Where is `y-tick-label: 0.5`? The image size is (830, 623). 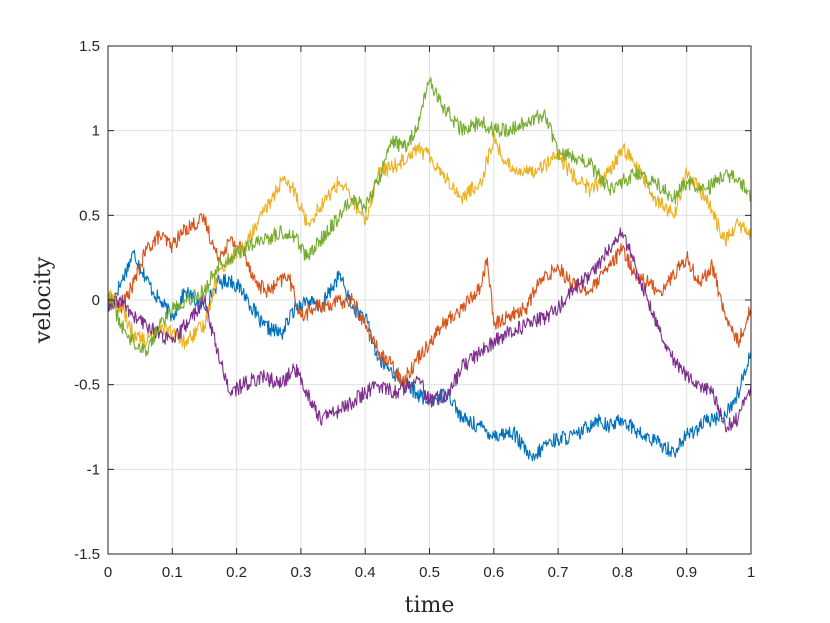 y-tick-label: 0.5 is located at coordinates (89, 215).